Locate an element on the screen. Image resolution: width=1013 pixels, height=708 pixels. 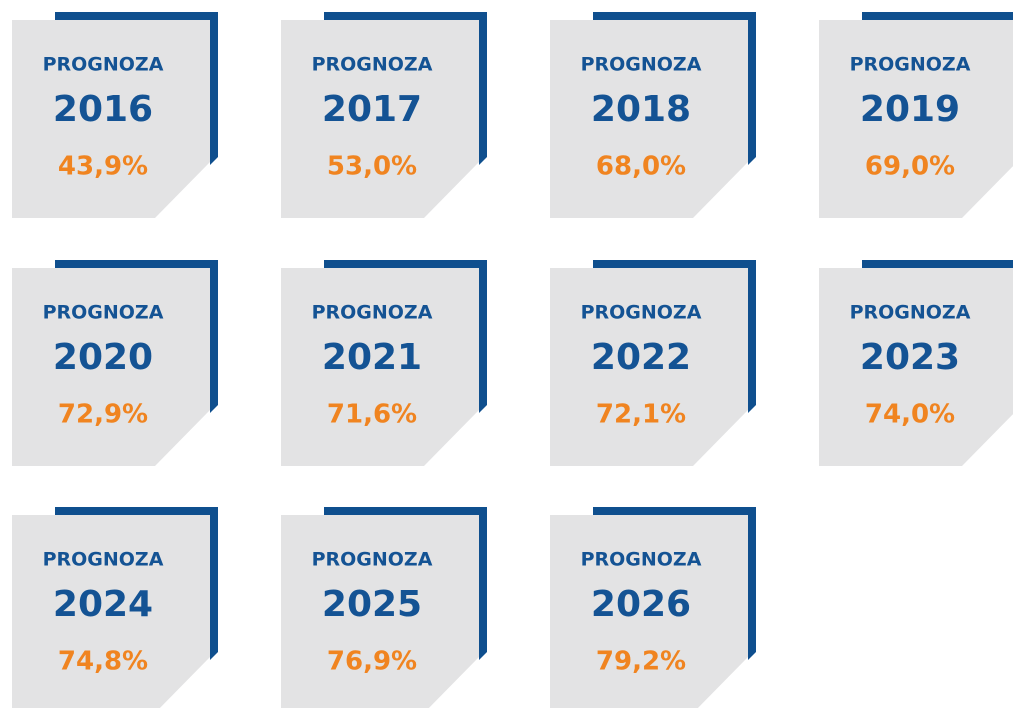
forecast-card: PROGNOZA 2022 72,1% is located at coordinates (653, 363).